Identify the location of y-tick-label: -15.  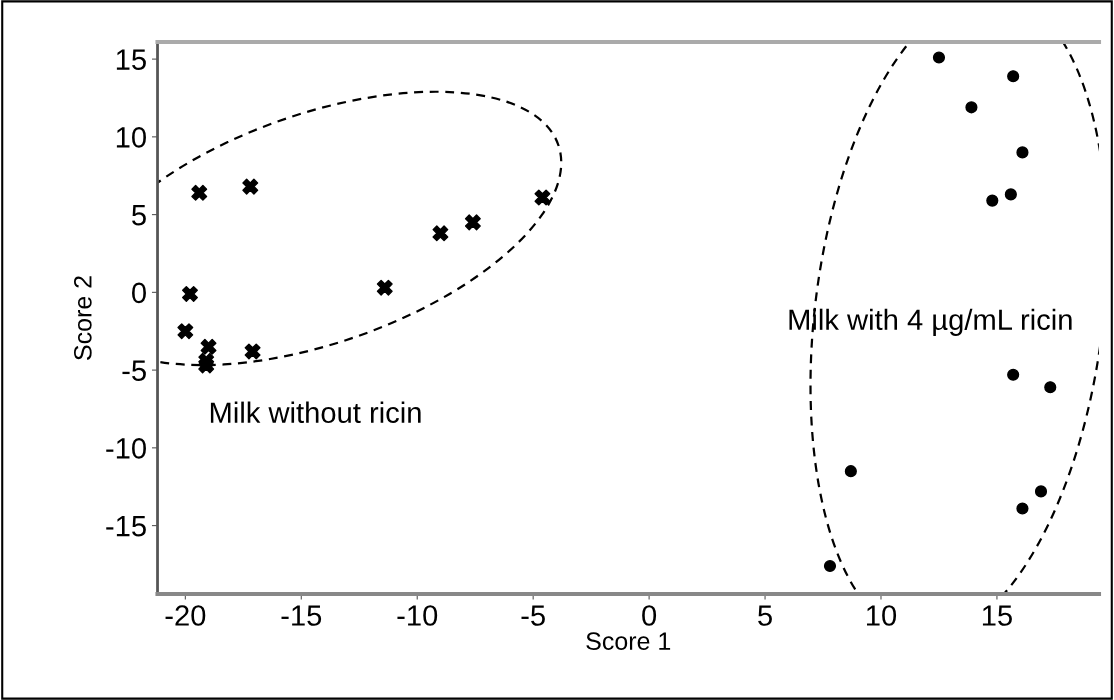
(126, 526).